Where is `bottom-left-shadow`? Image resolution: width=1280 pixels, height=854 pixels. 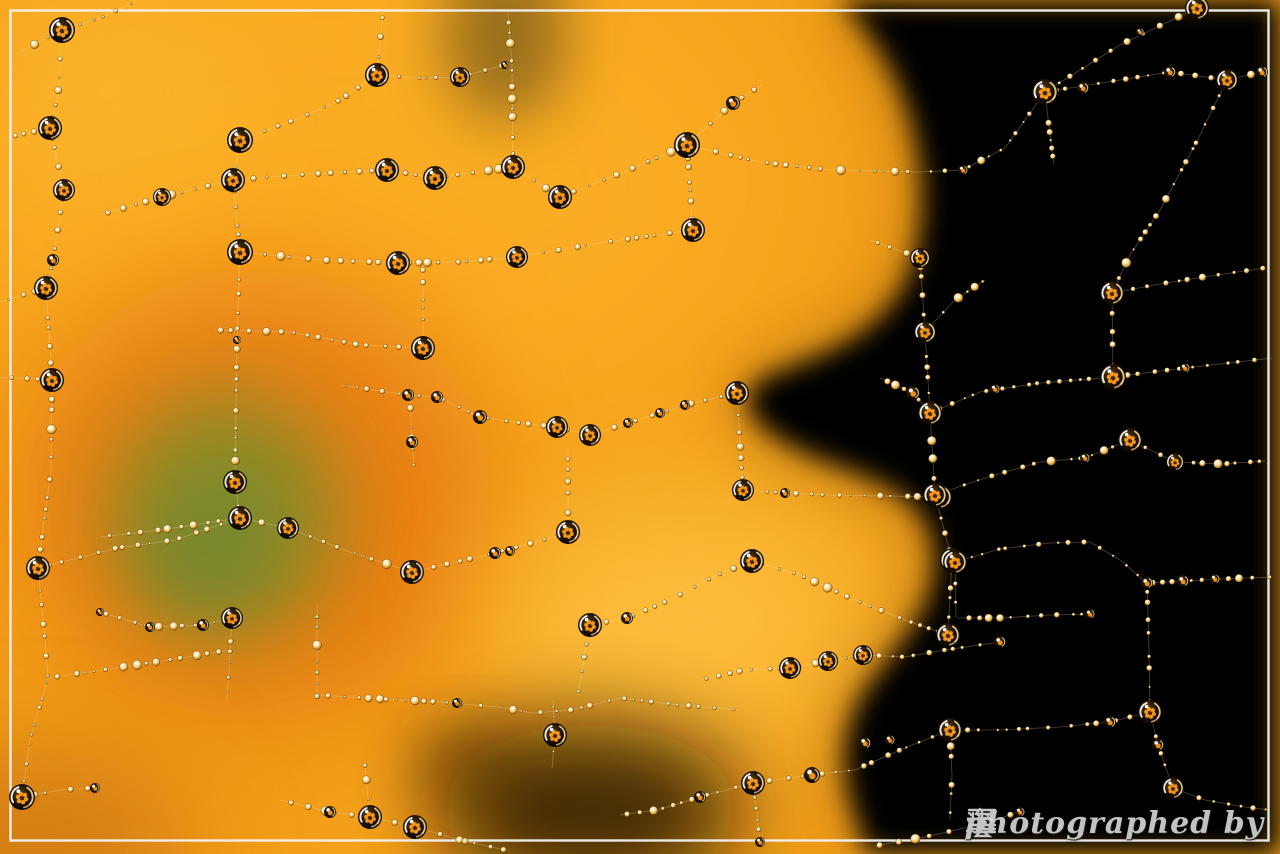 bottom-left-shadow is located at coordinates (100, 802).